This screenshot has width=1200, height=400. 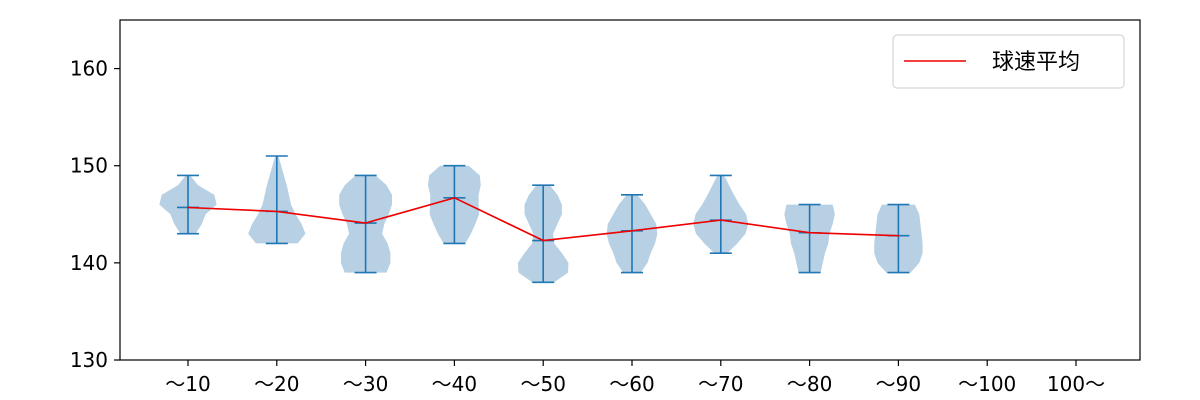 What do you see at coordinates (187, 384) in the screenshot?
I see `x-tick-label: ～10` at bounding box center [187, 384].